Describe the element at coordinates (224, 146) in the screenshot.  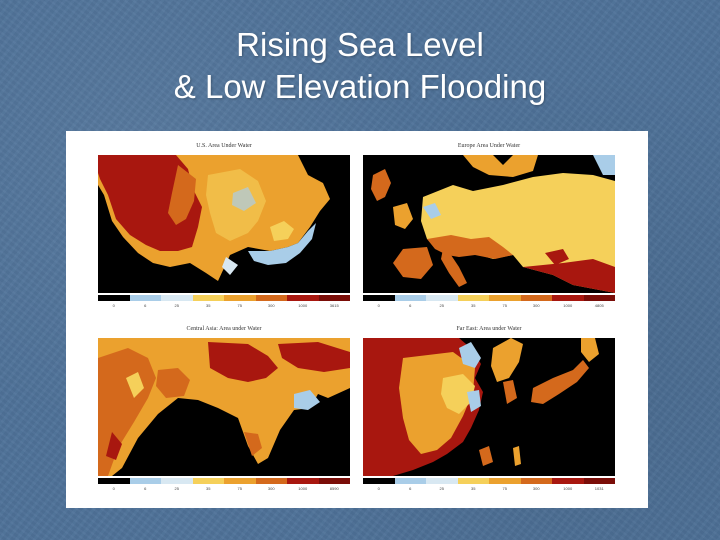
I see `us-map-title: U.S. Area Under Water` at that location.